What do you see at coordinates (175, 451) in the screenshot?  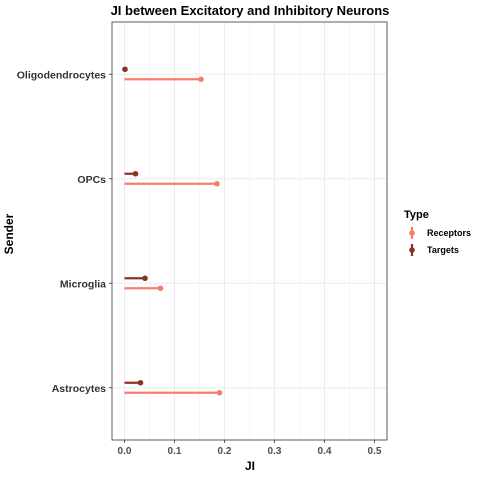 I see `x-tick-label: 0.1` at bounding box center [175, 451].